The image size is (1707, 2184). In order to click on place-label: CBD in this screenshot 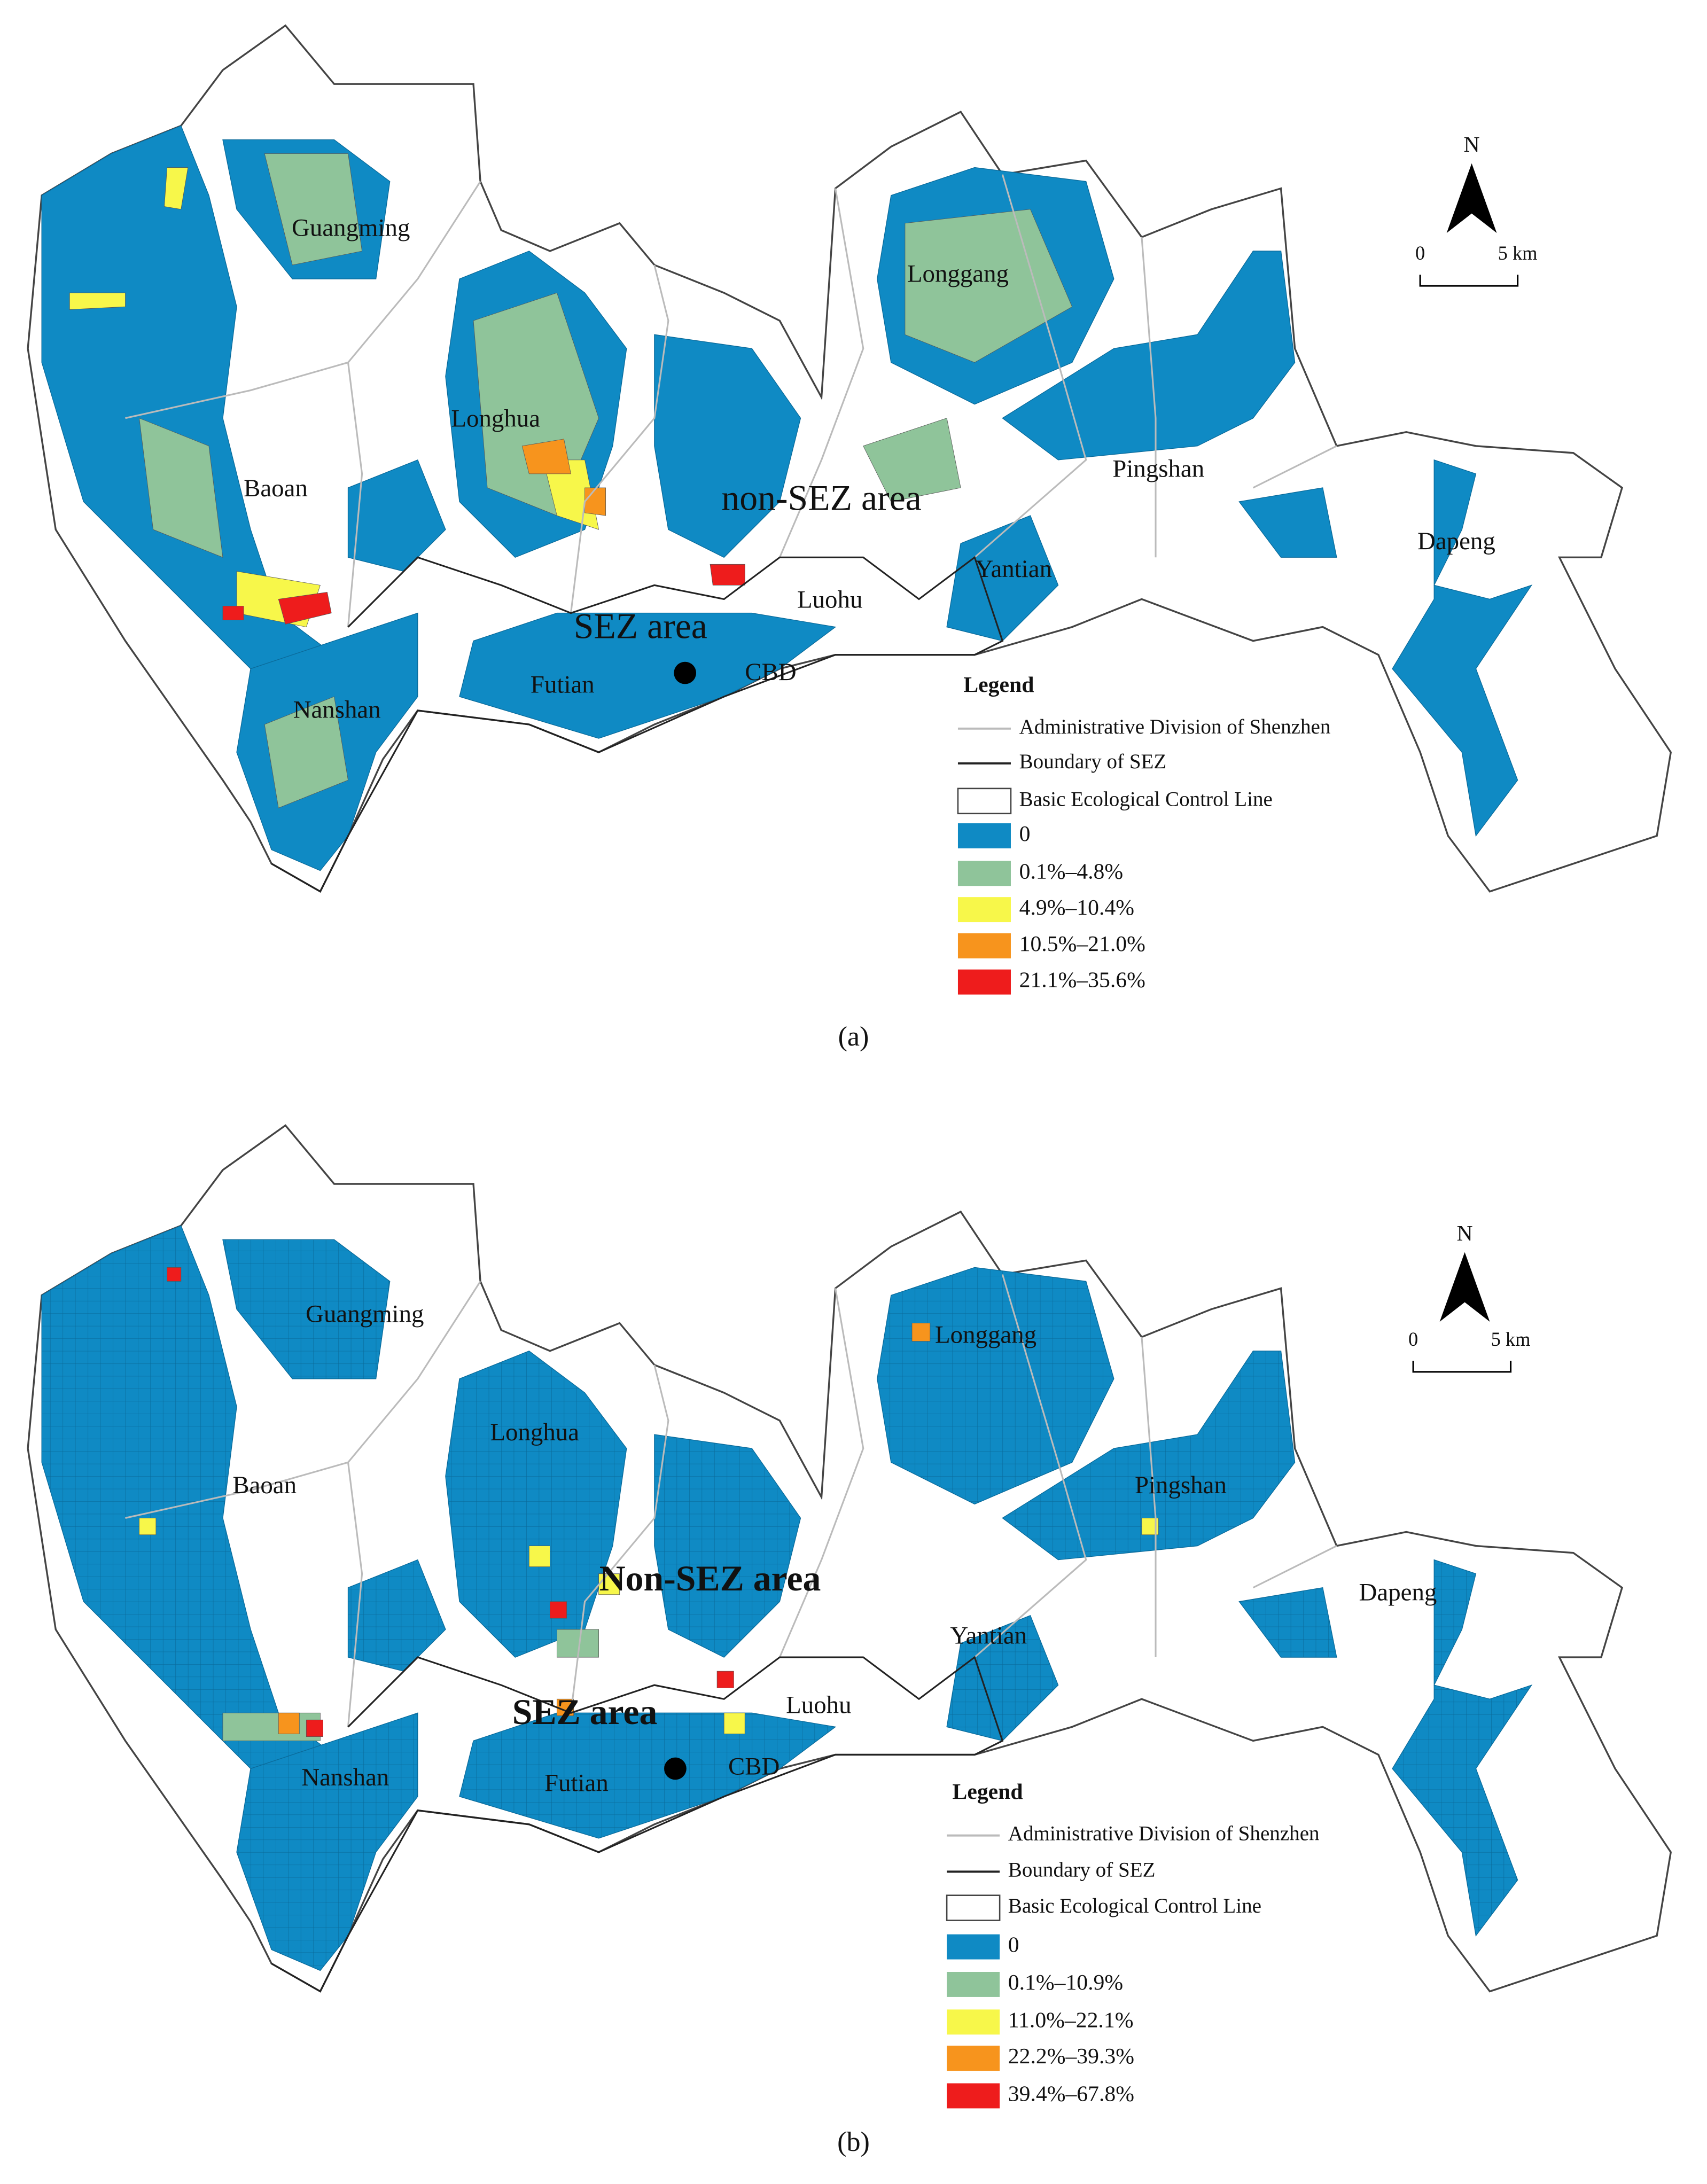, I will do `click(754, 1766)`.